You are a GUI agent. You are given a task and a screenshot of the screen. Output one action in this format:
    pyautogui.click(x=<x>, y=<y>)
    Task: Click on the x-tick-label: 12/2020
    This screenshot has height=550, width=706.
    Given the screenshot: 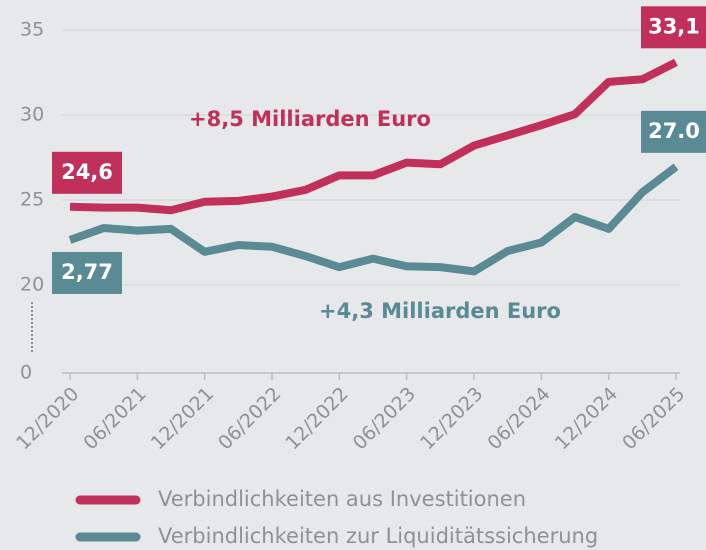 What is the action you would take?
    pyautogui.click(x=47, y=418)
    